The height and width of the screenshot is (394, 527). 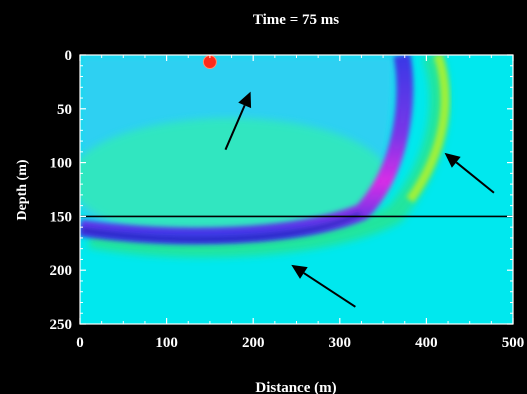 I want to click on y-tick-label: 100, so click(x=61, y=164).